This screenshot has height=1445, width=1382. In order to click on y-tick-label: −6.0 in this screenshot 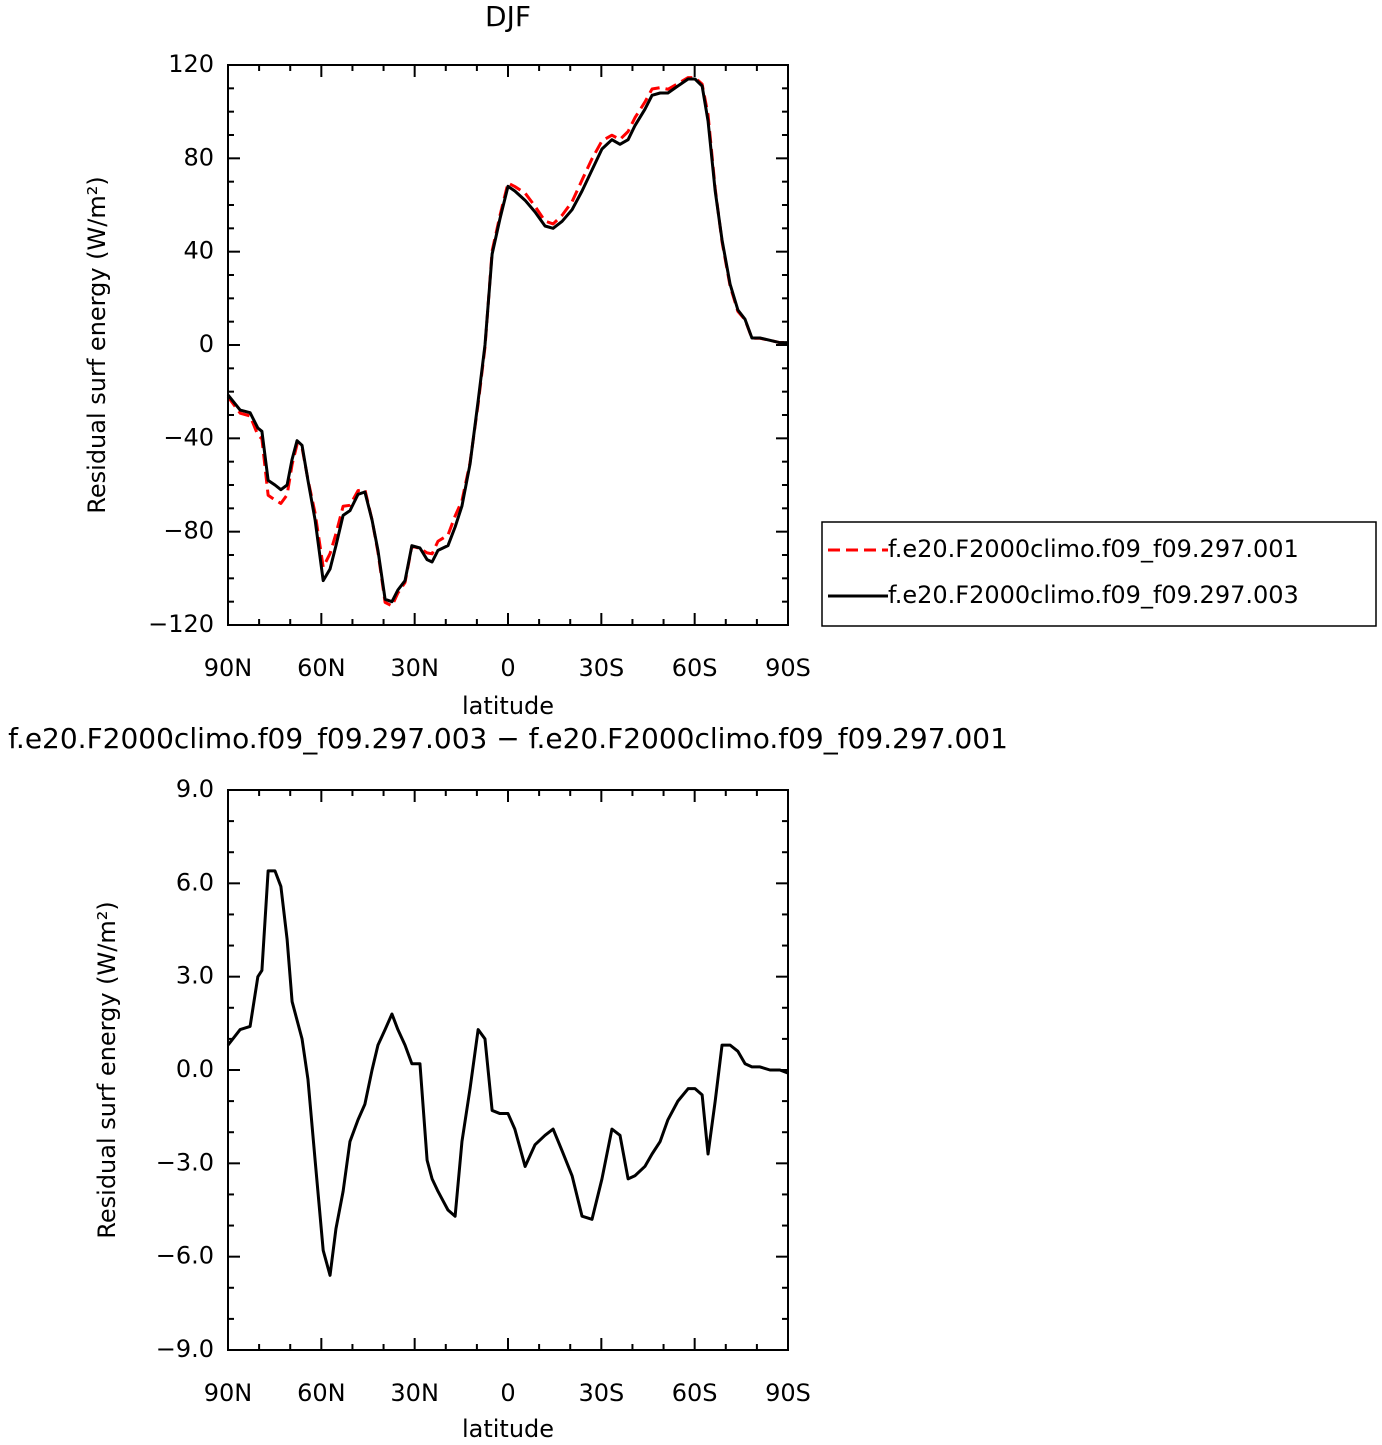, I will do `click(185, 1256)`.